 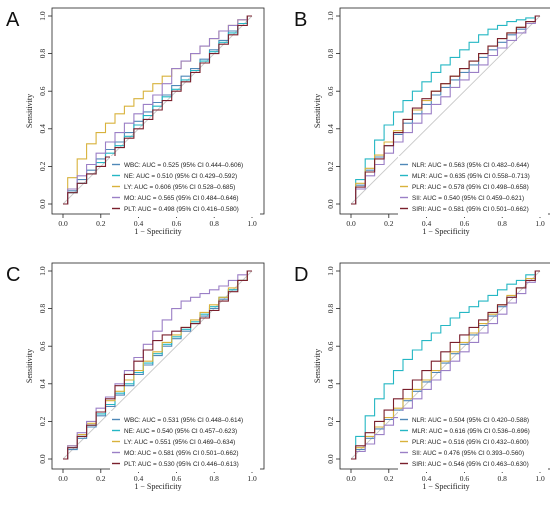 What do you see at coordinates (468, 453) in the screenshot?
I see `legend-entry-sii: SII: AUC = 0.476 (95% CI 0.393–0.560)` at bounding box center [468, 453].